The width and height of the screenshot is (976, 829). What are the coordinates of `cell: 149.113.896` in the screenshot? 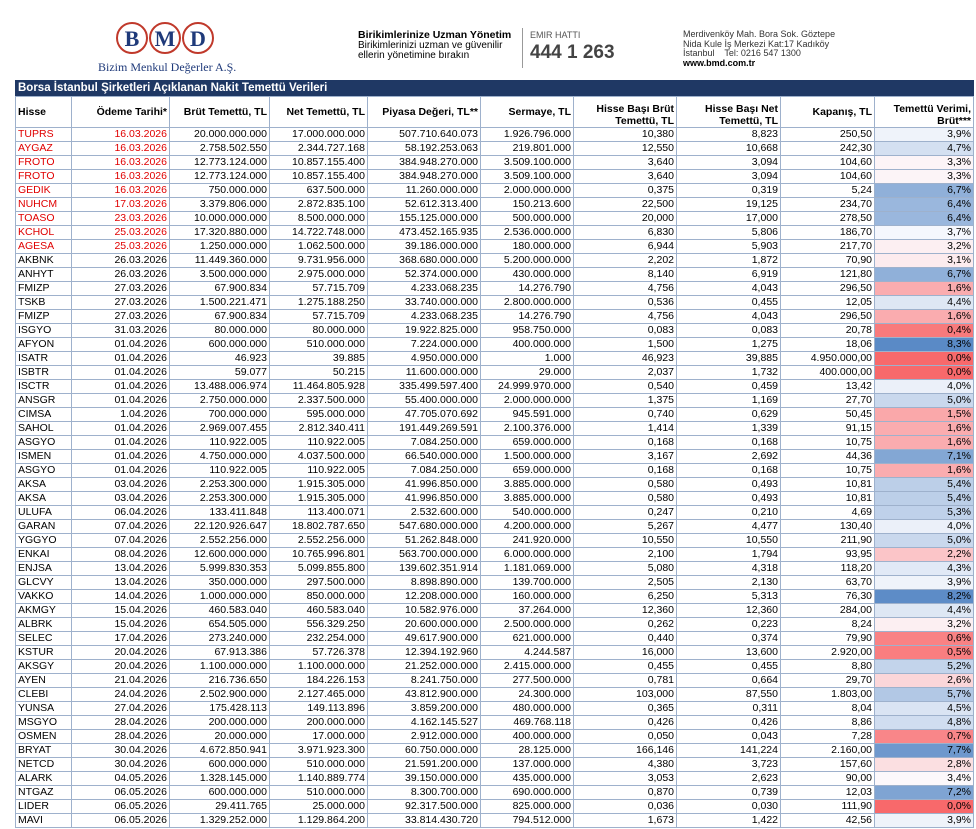 It's located at (318, 708).